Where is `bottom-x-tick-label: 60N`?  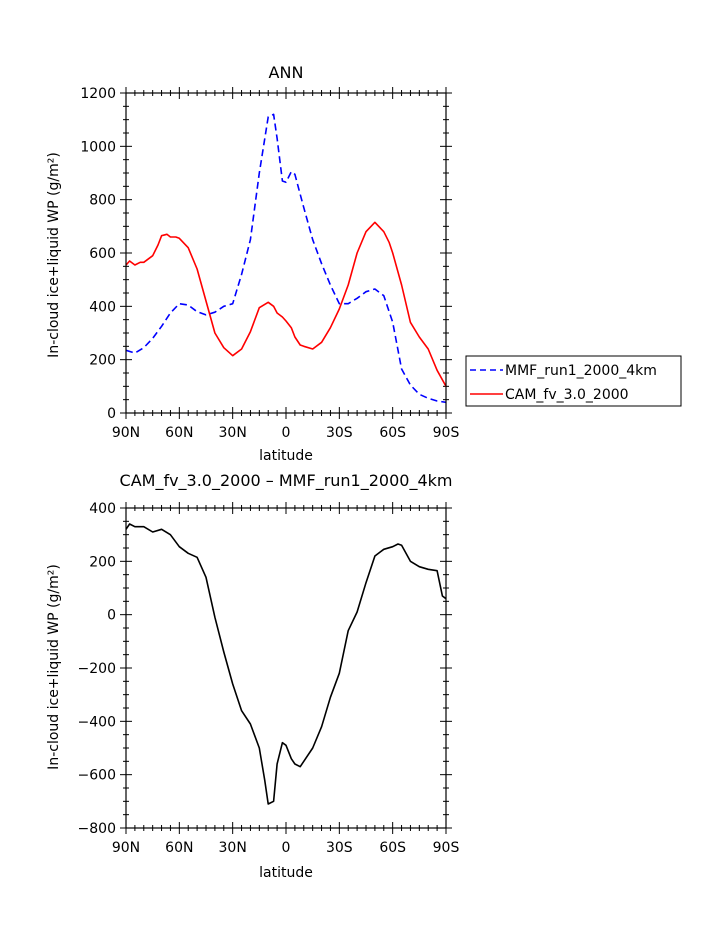 bottom-x-tick-label: 60N is located at coordinates (179, 848).